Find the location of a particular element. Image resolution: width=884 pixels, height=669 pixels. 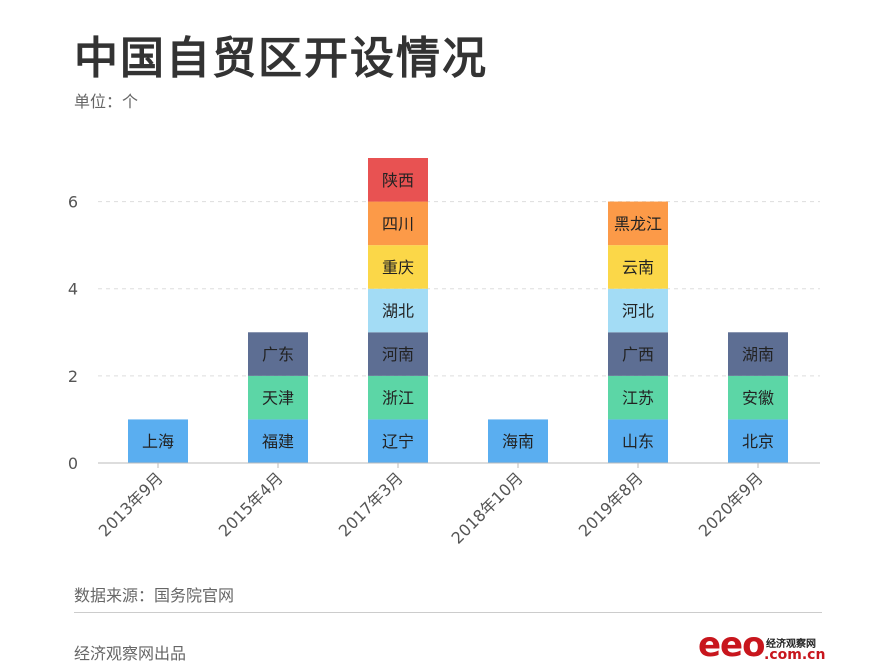

bar-segment-label: 天津 is located at coordinates (278, 398).